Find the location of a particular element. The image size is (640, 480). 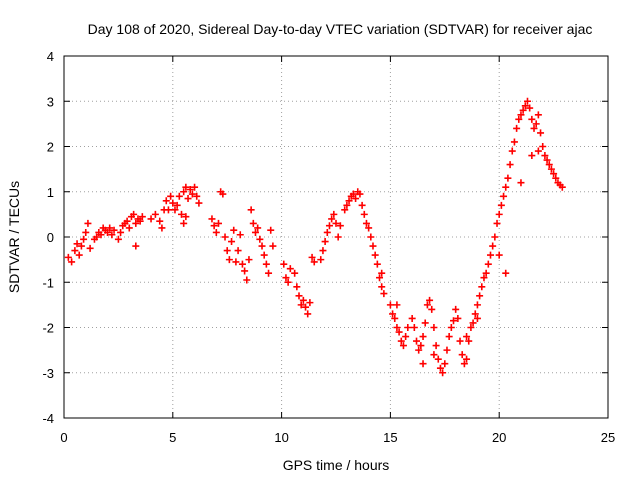

x-tick-label: 0 is located at coordinates (63, 437).